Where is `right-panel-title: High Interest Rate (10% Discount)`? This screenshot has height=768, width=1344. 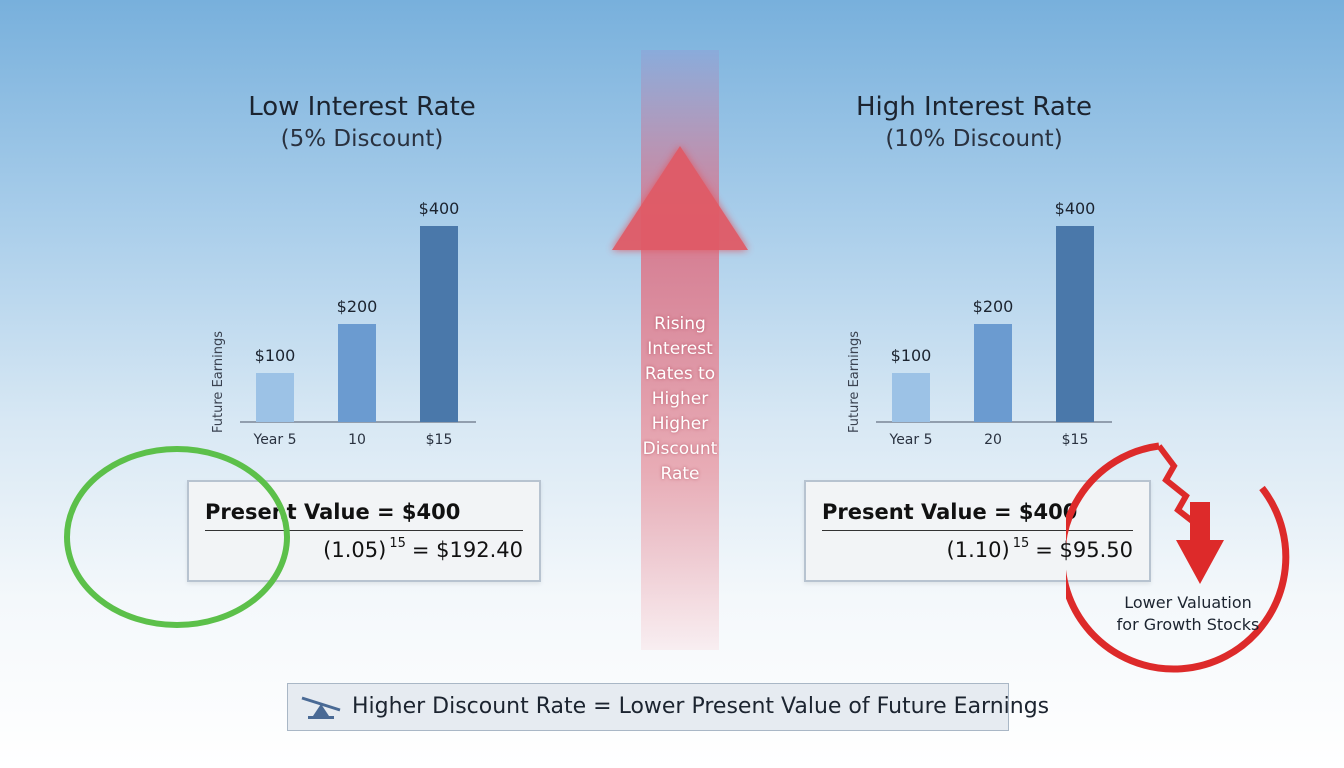 right-panel-title: High Interest Rate (10% Discount) is located at coordinates (974, 122).